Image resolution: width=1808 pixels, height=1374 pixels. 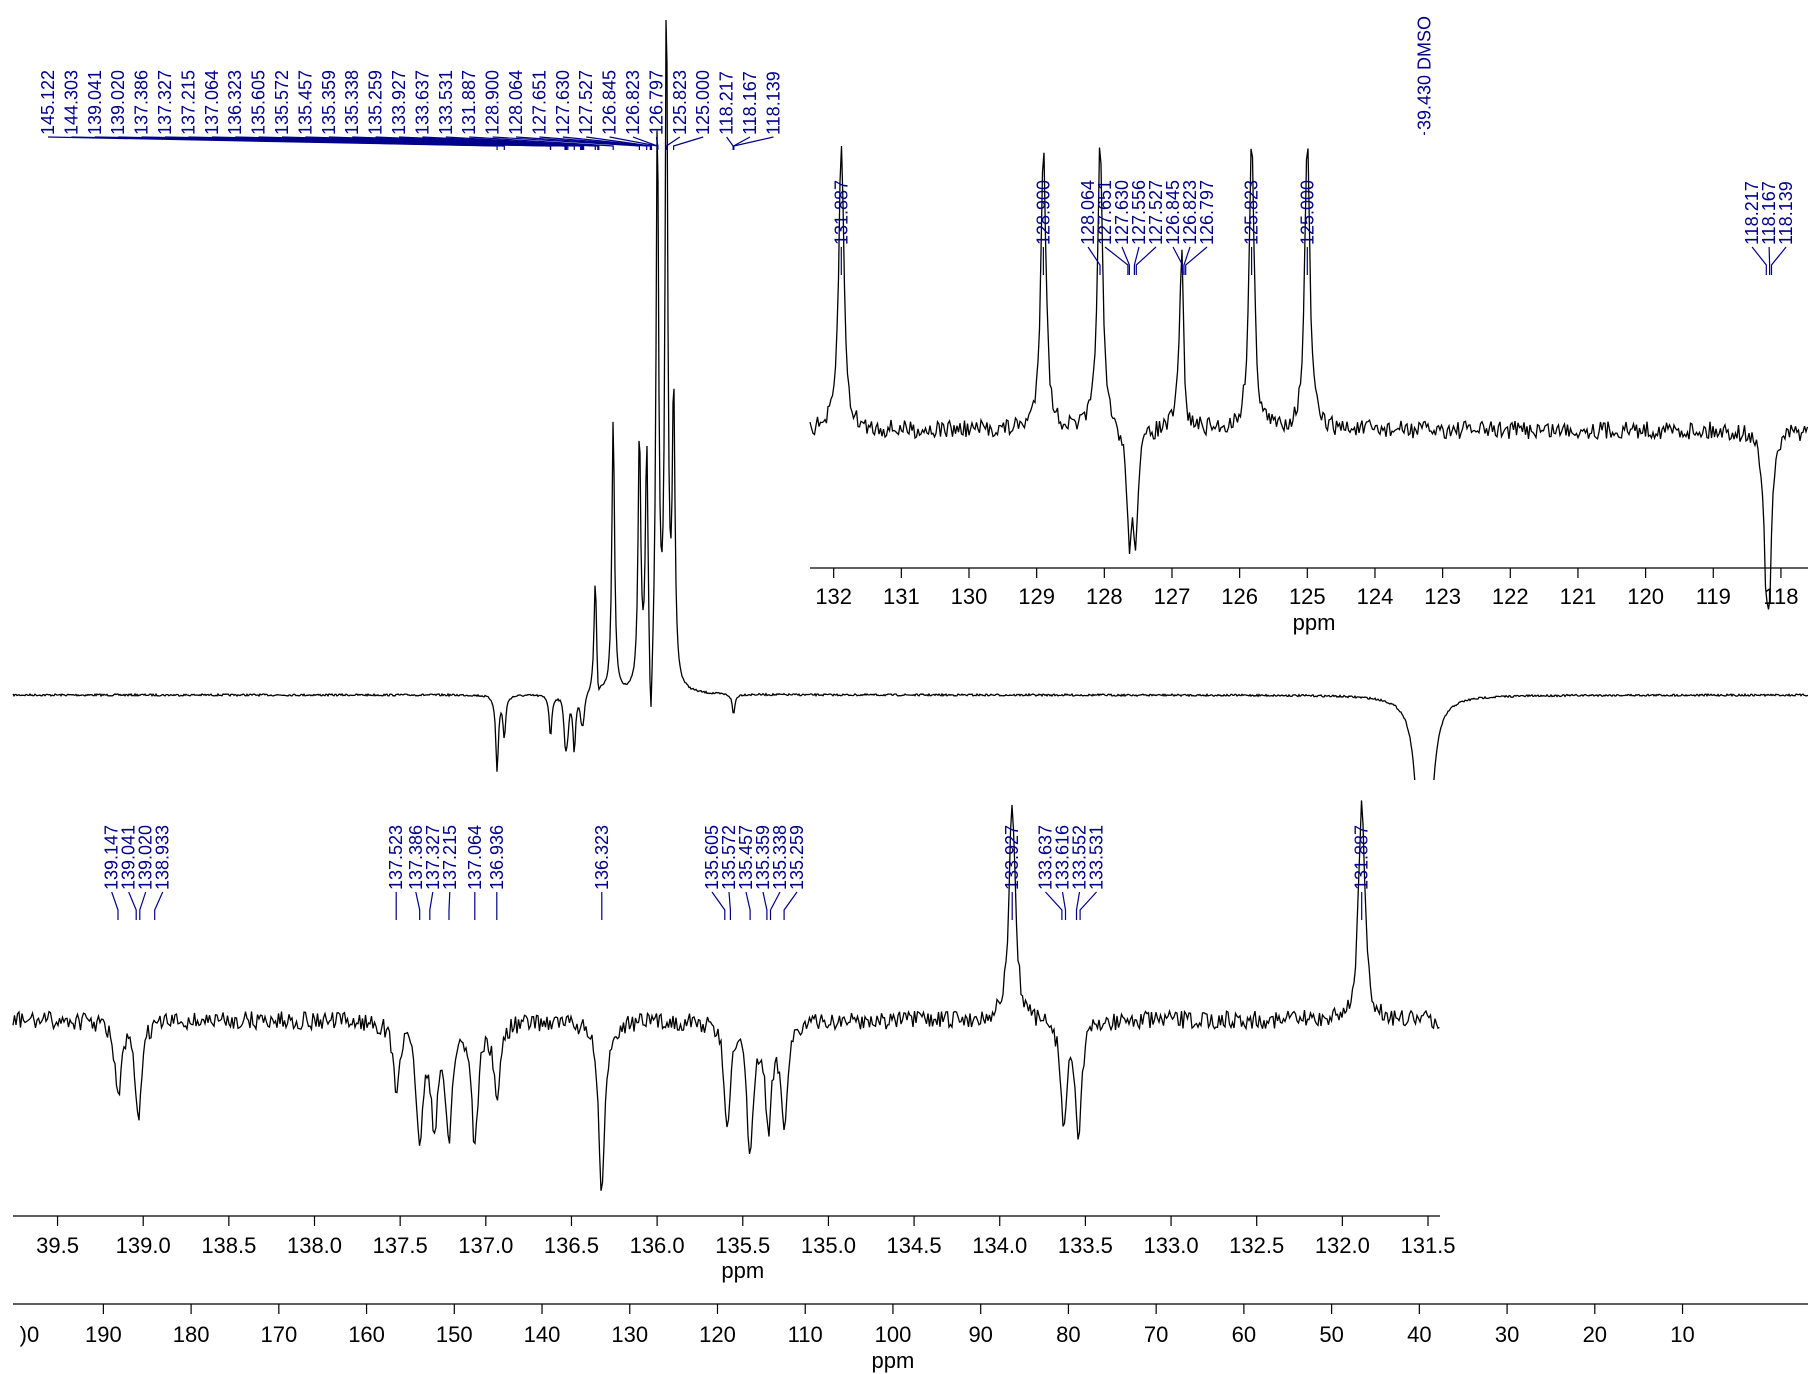 What do you see at coordinates (400, 1245) in the screenshot?
I see `inset-bottom-tick-label: 137.5` at bounding box center [400, 1245].